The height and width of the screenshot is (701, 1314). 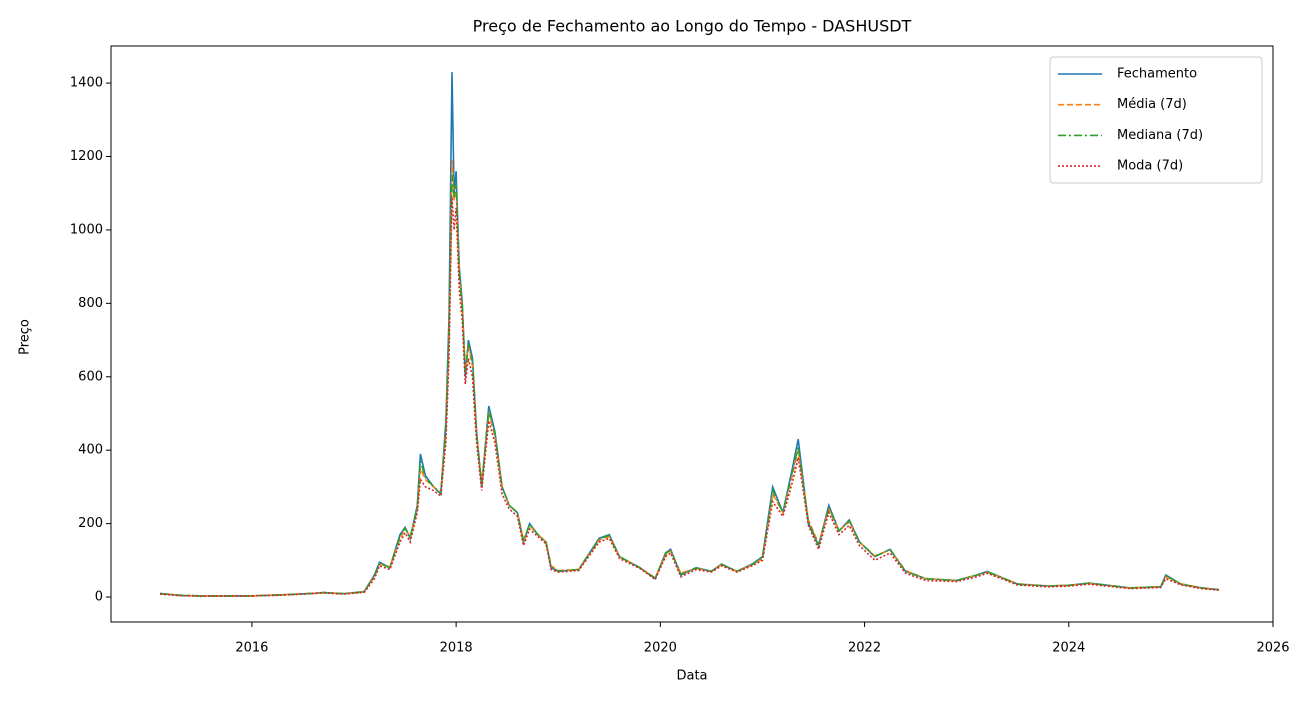 I want to click on y-tick-label: 0, so click(x=99, y=597).